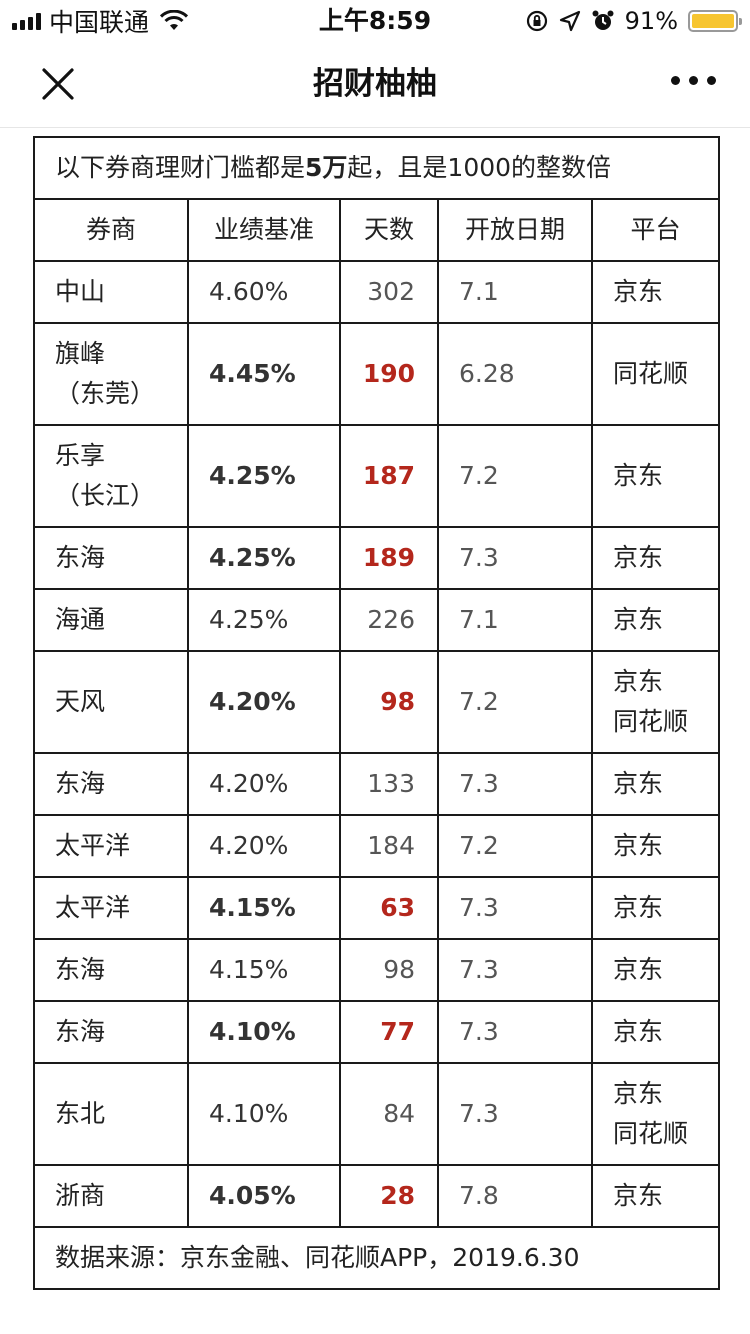 The width and height of the screenshot is (750, 1334). What do you see at coordinates (603, 20) in the screenshot?
I see `alarm-icon` at bounding box center [603, 20].